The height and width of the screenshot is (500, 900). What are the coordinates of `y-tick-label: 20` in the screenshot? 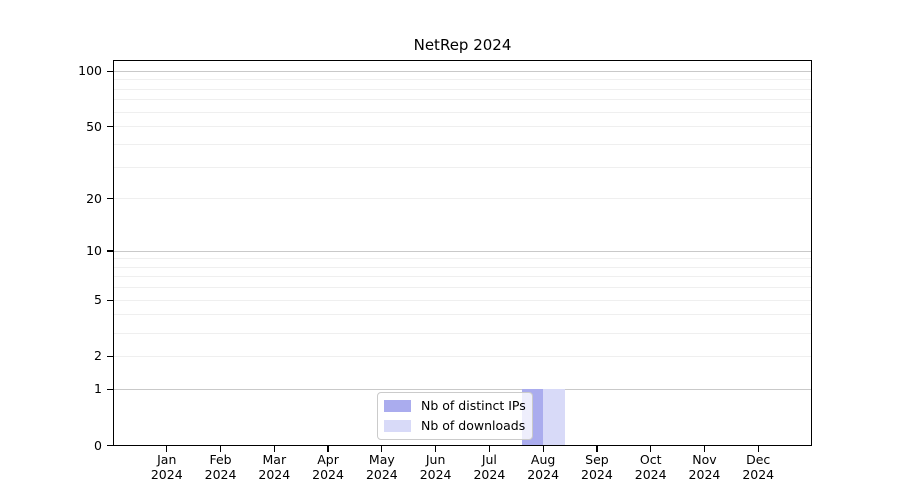 It's located at (94, 198).